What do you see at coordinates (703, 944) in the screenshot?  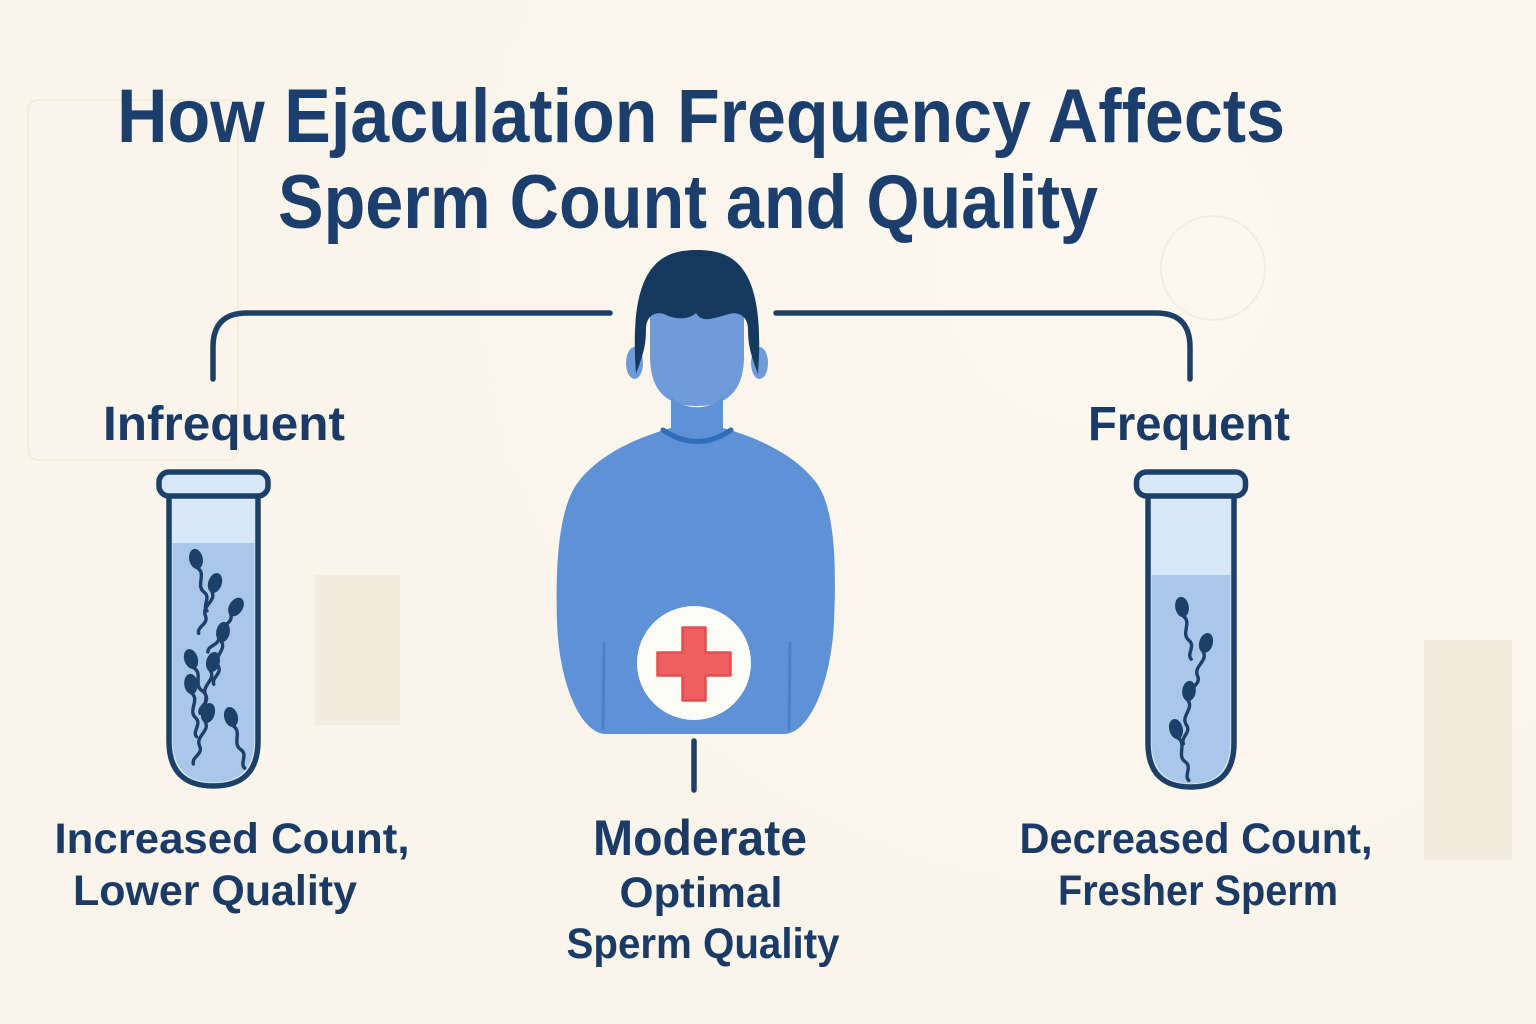 I see `caption-sperm-quality: Sperm Quality` at bounding box center [703, 944].